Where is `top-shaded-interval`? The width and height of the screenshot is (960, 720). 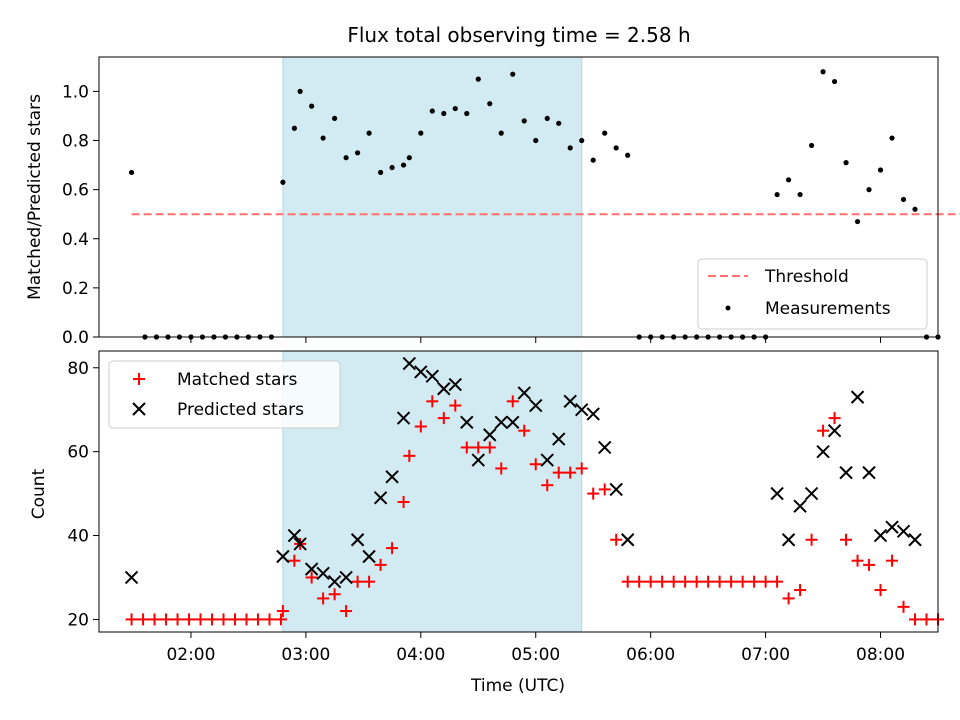
top-shaded-interval is located at coordinates (432, 197).